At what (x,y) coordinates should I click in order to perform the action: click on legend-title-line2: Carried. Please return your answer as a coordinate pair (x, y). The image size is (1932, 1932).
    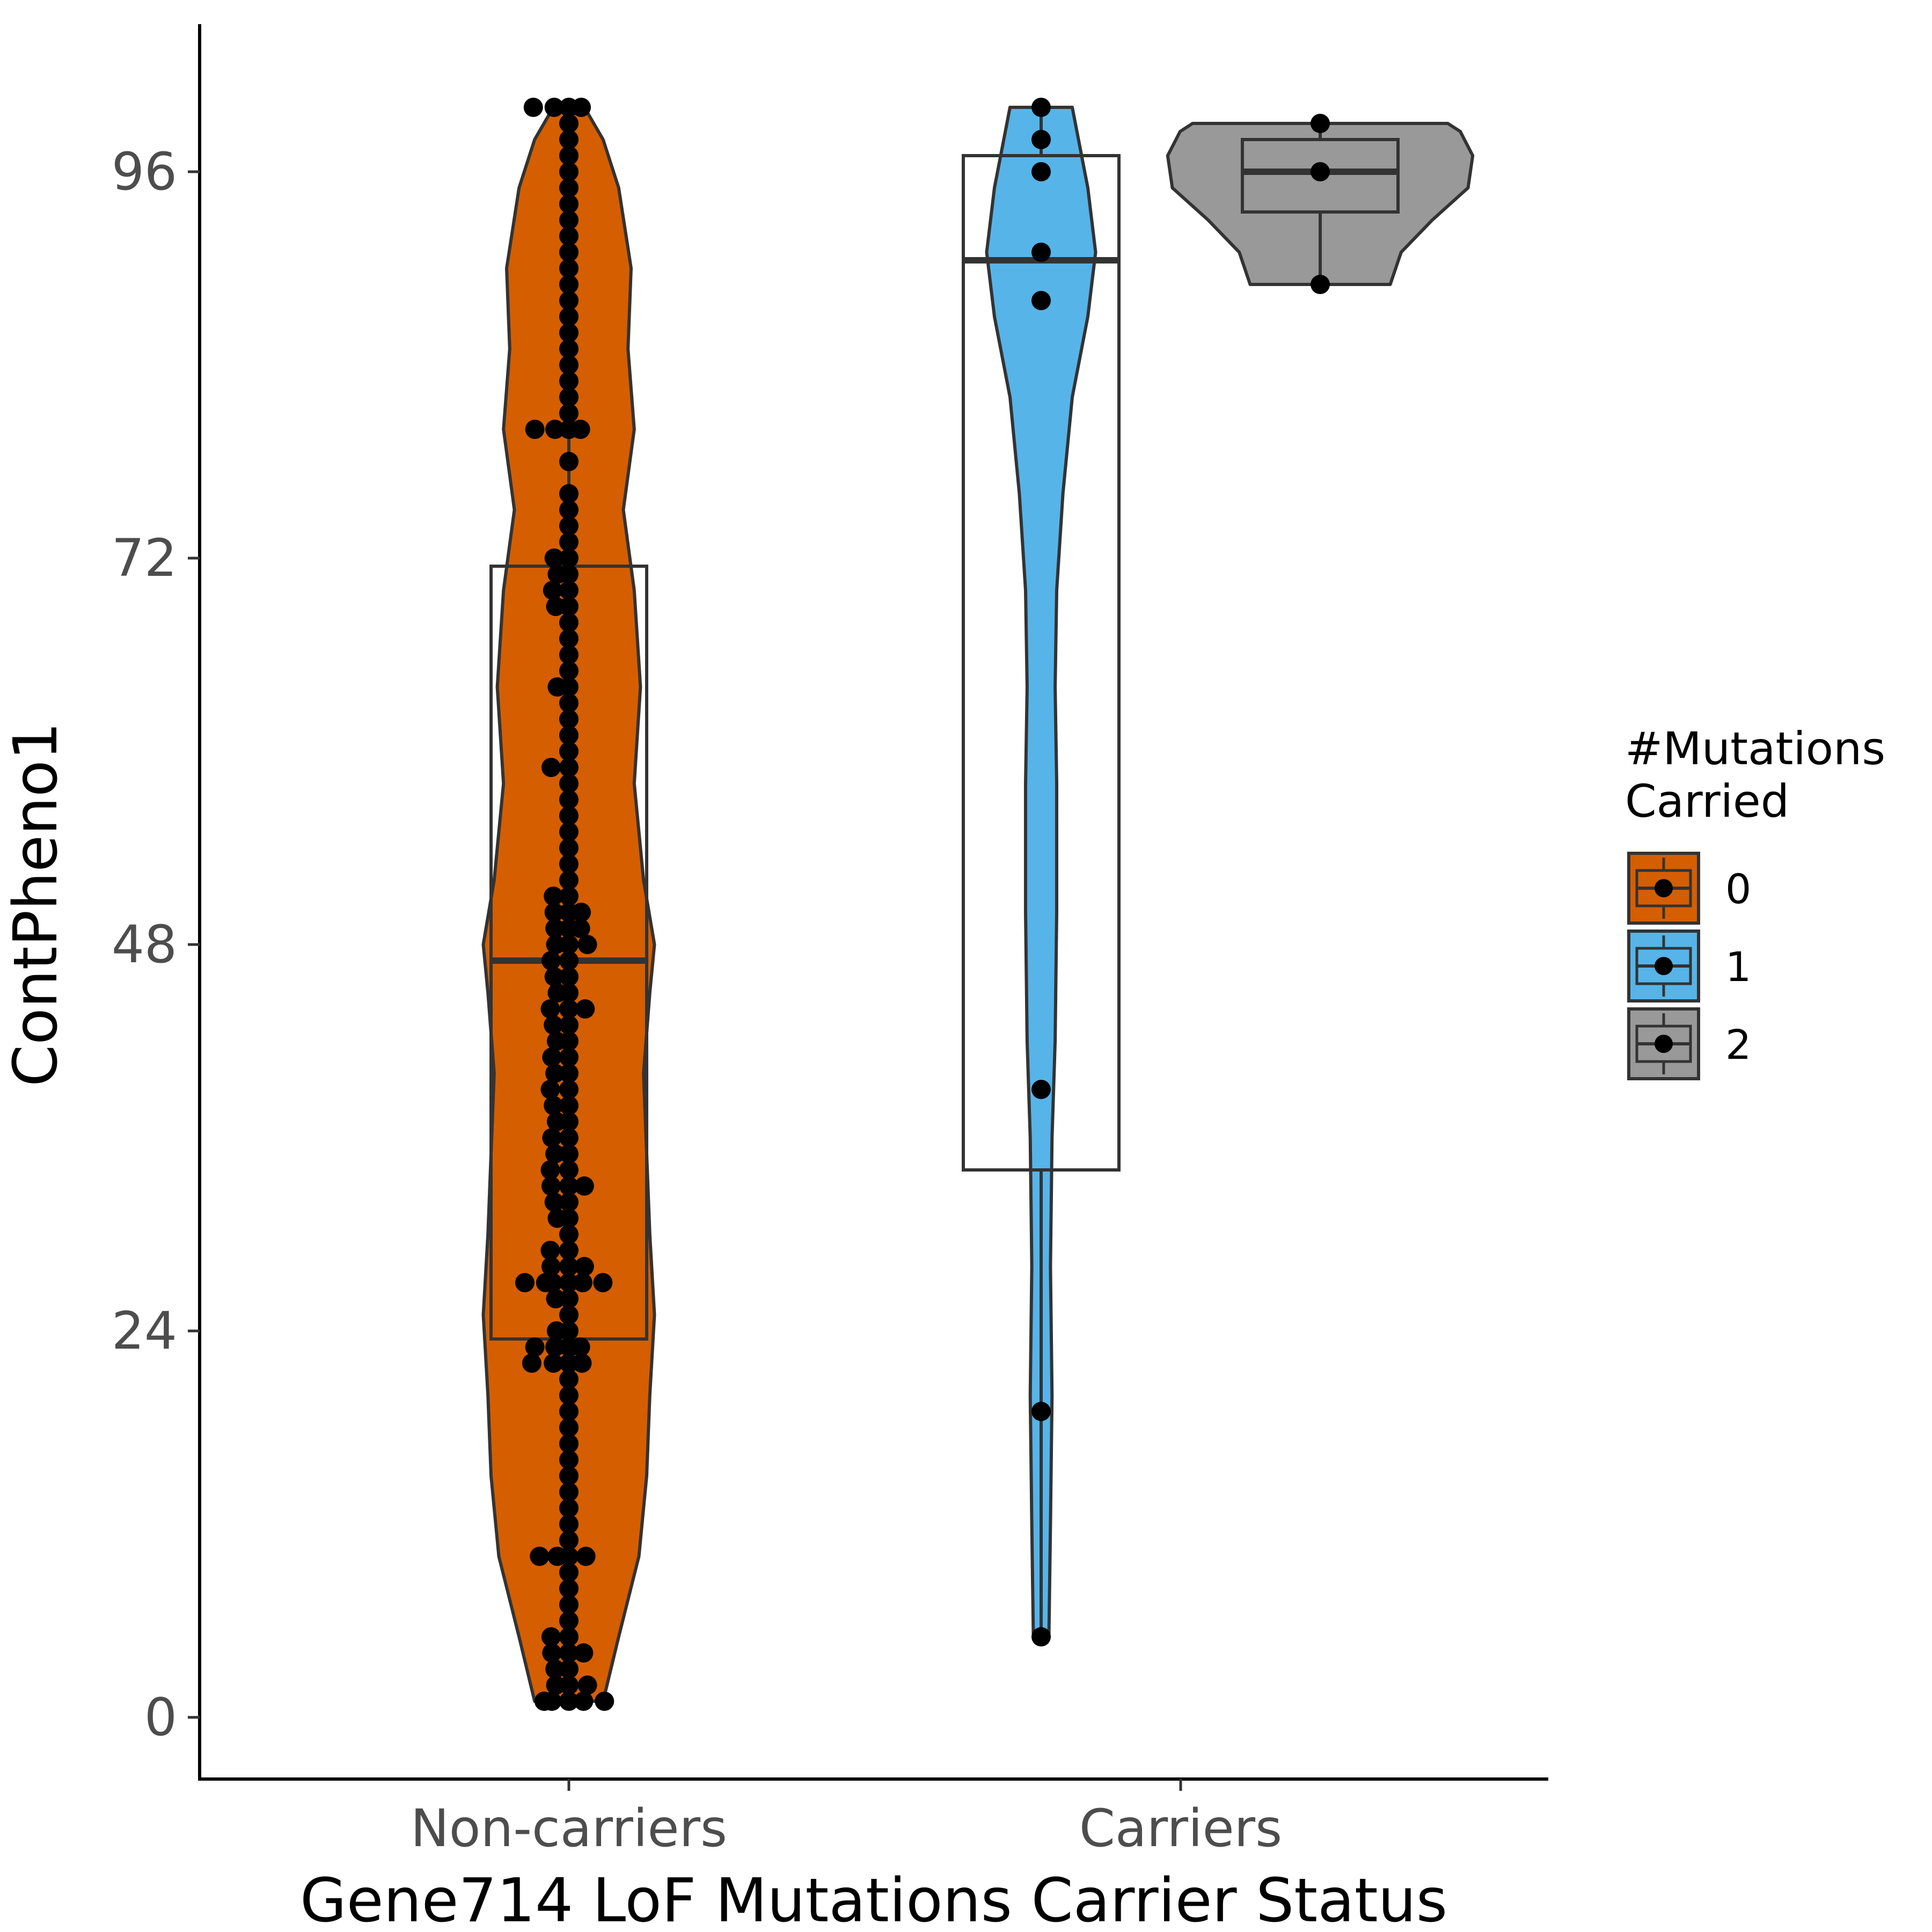
    Looking at the image, I should click on (1707, 801).